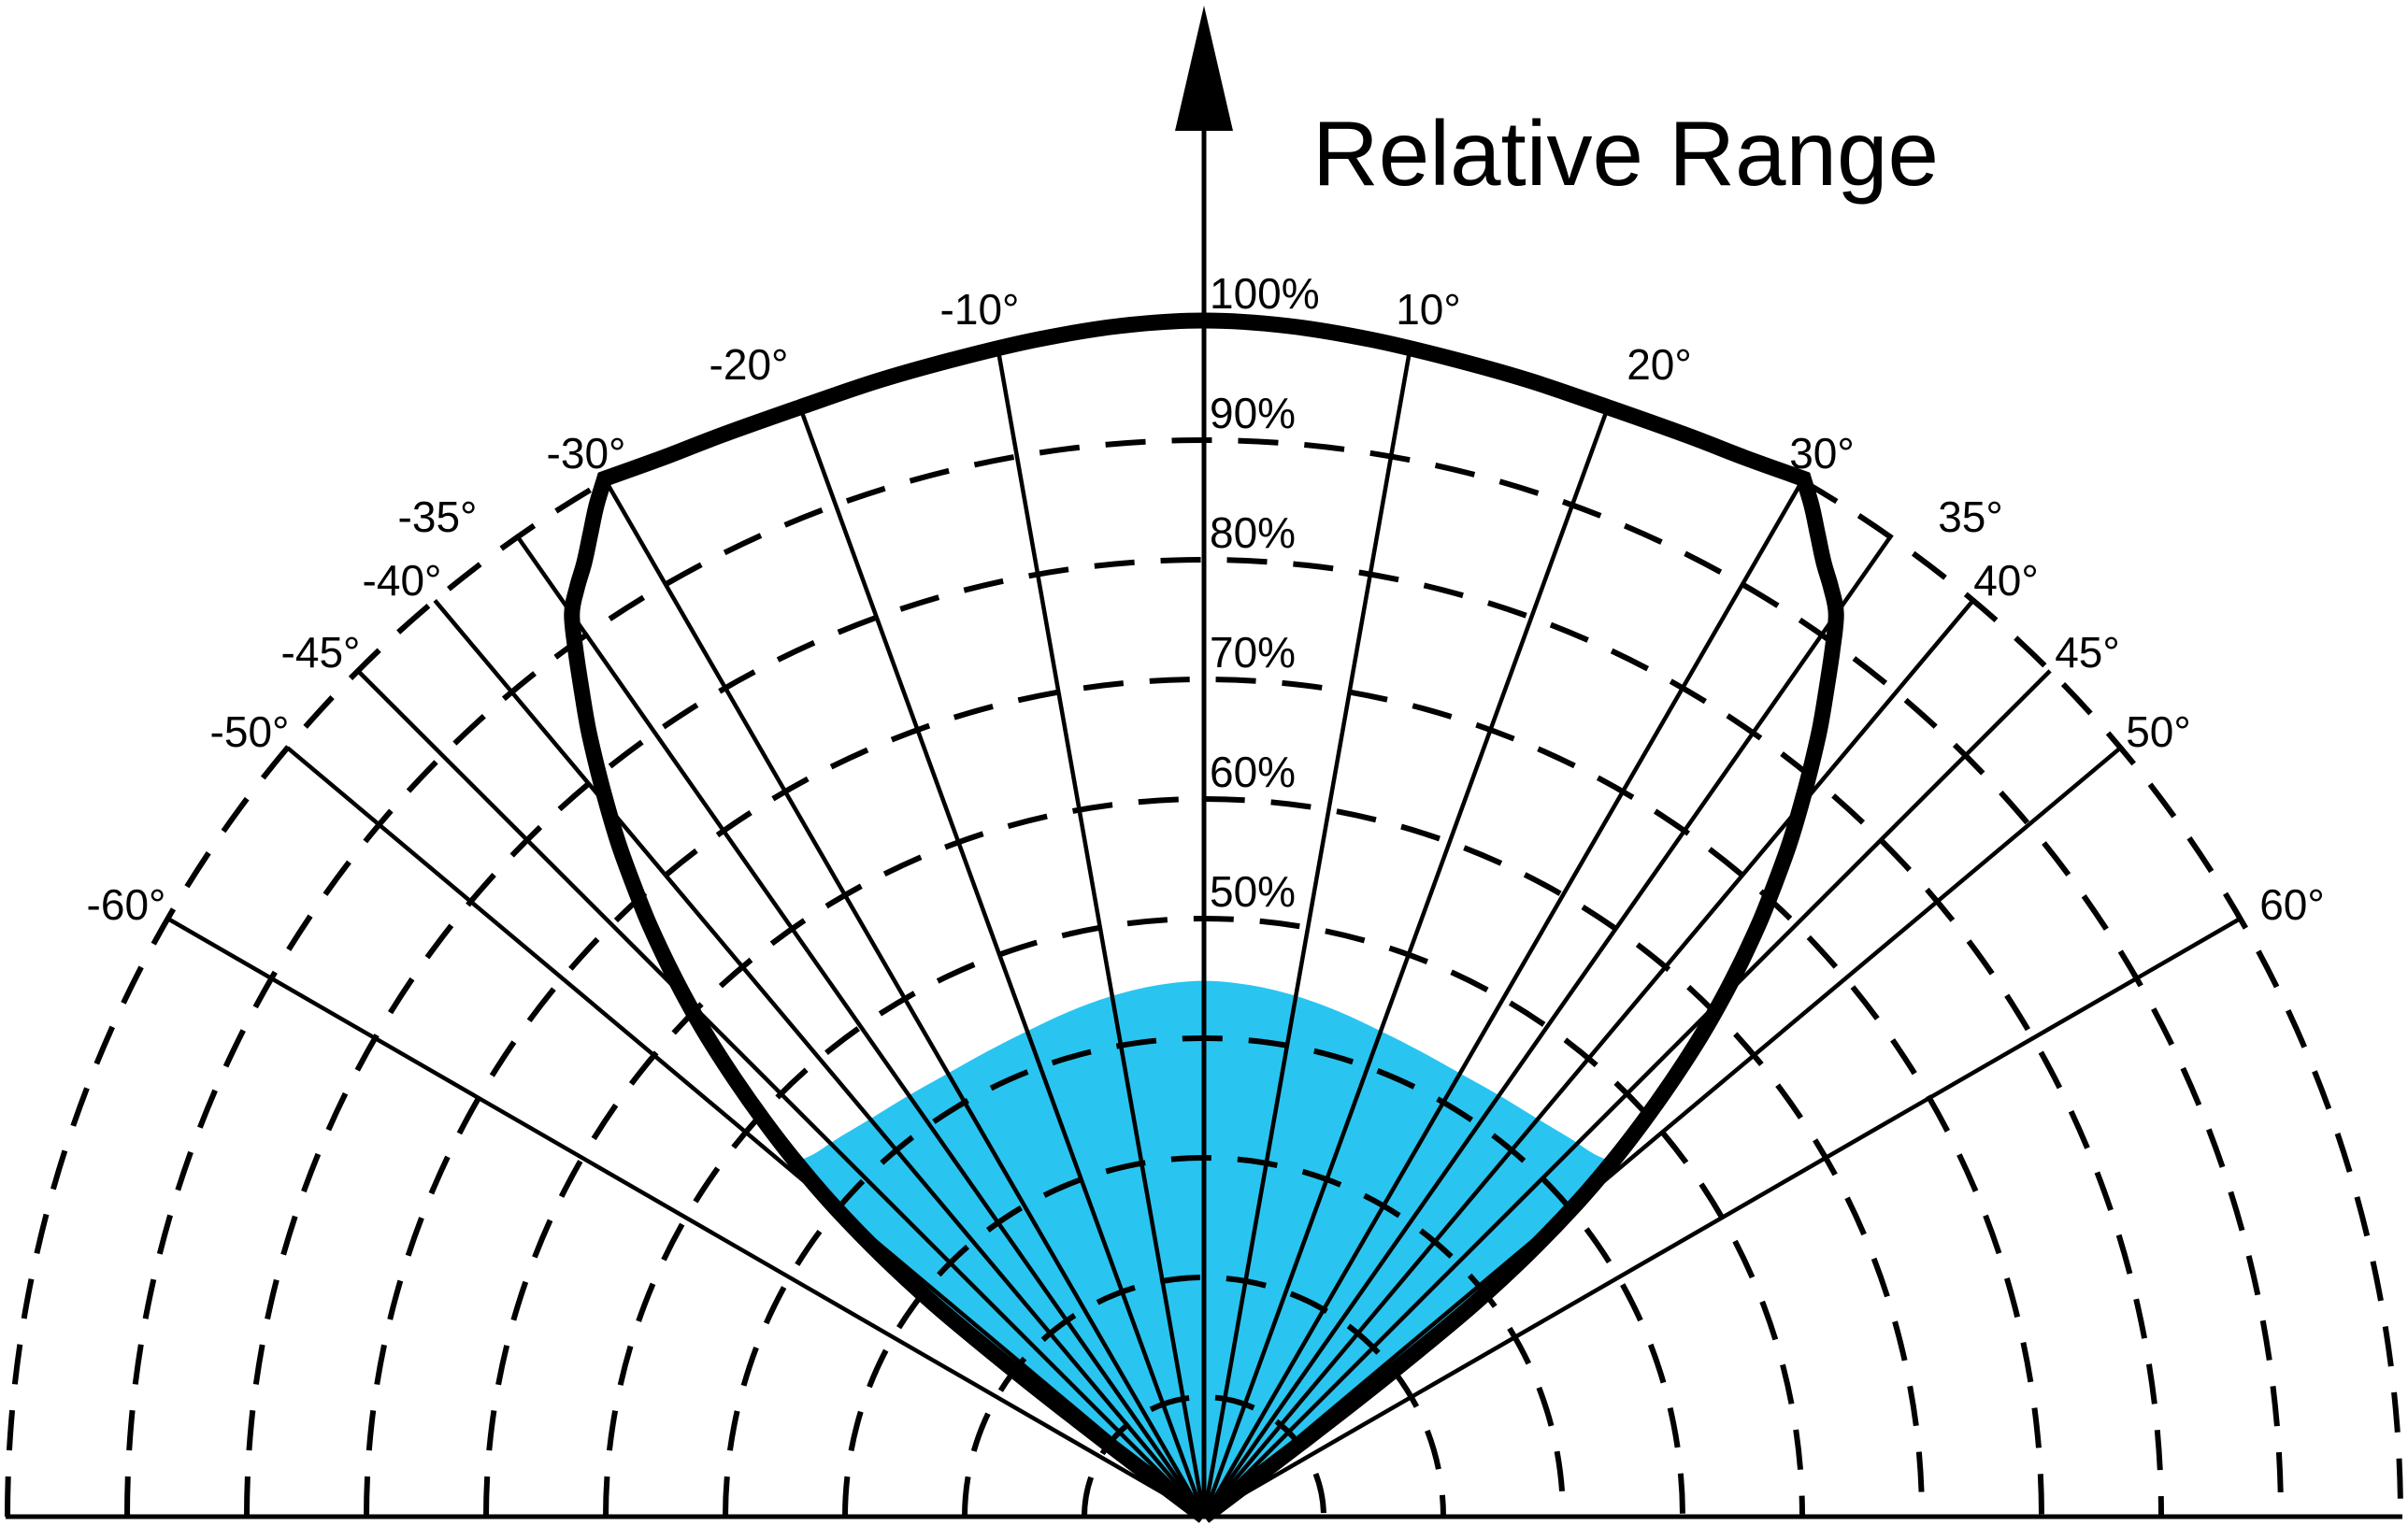 This screenshot has height=1526, width=2408. Describe the element at coordinates (2087, 652) in the screenshot. I see `angle-label-45: 45°` at that location.